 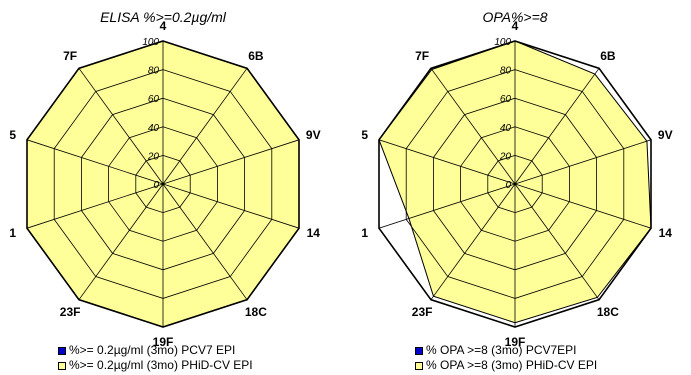 What do you see at coordinates (608, 56) in the screenshot?
I see `category-label-6B-opa: 6B` at bounding box center [608, 56].